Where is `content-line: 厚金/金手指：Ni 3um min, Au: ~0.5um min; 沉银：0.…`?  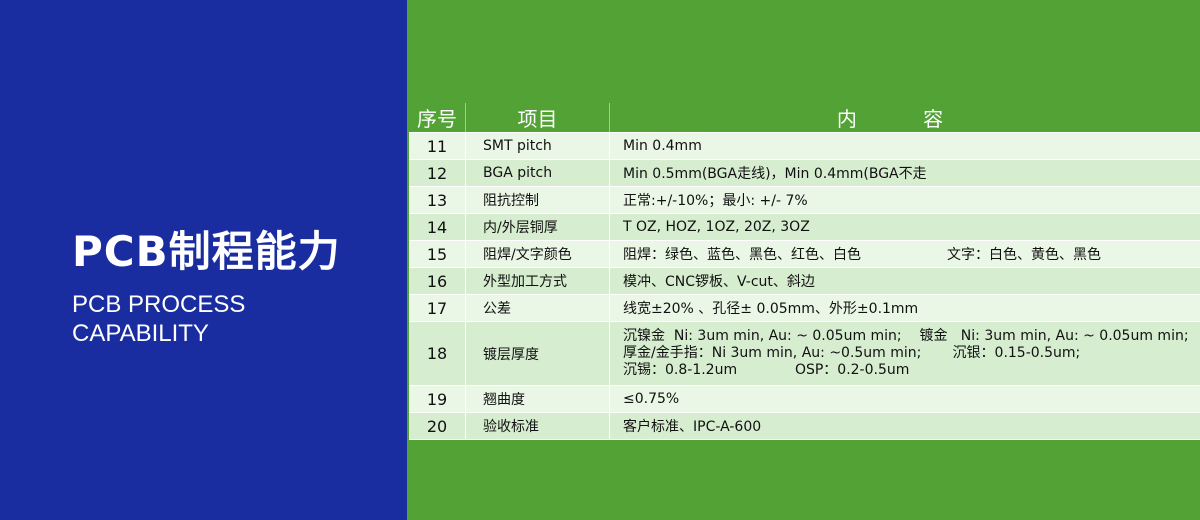 content-line: 厚金/金手指：Ni 3um min, Au: ~0.5um min; 沉银：0.… is located at coordinates (852, 353).